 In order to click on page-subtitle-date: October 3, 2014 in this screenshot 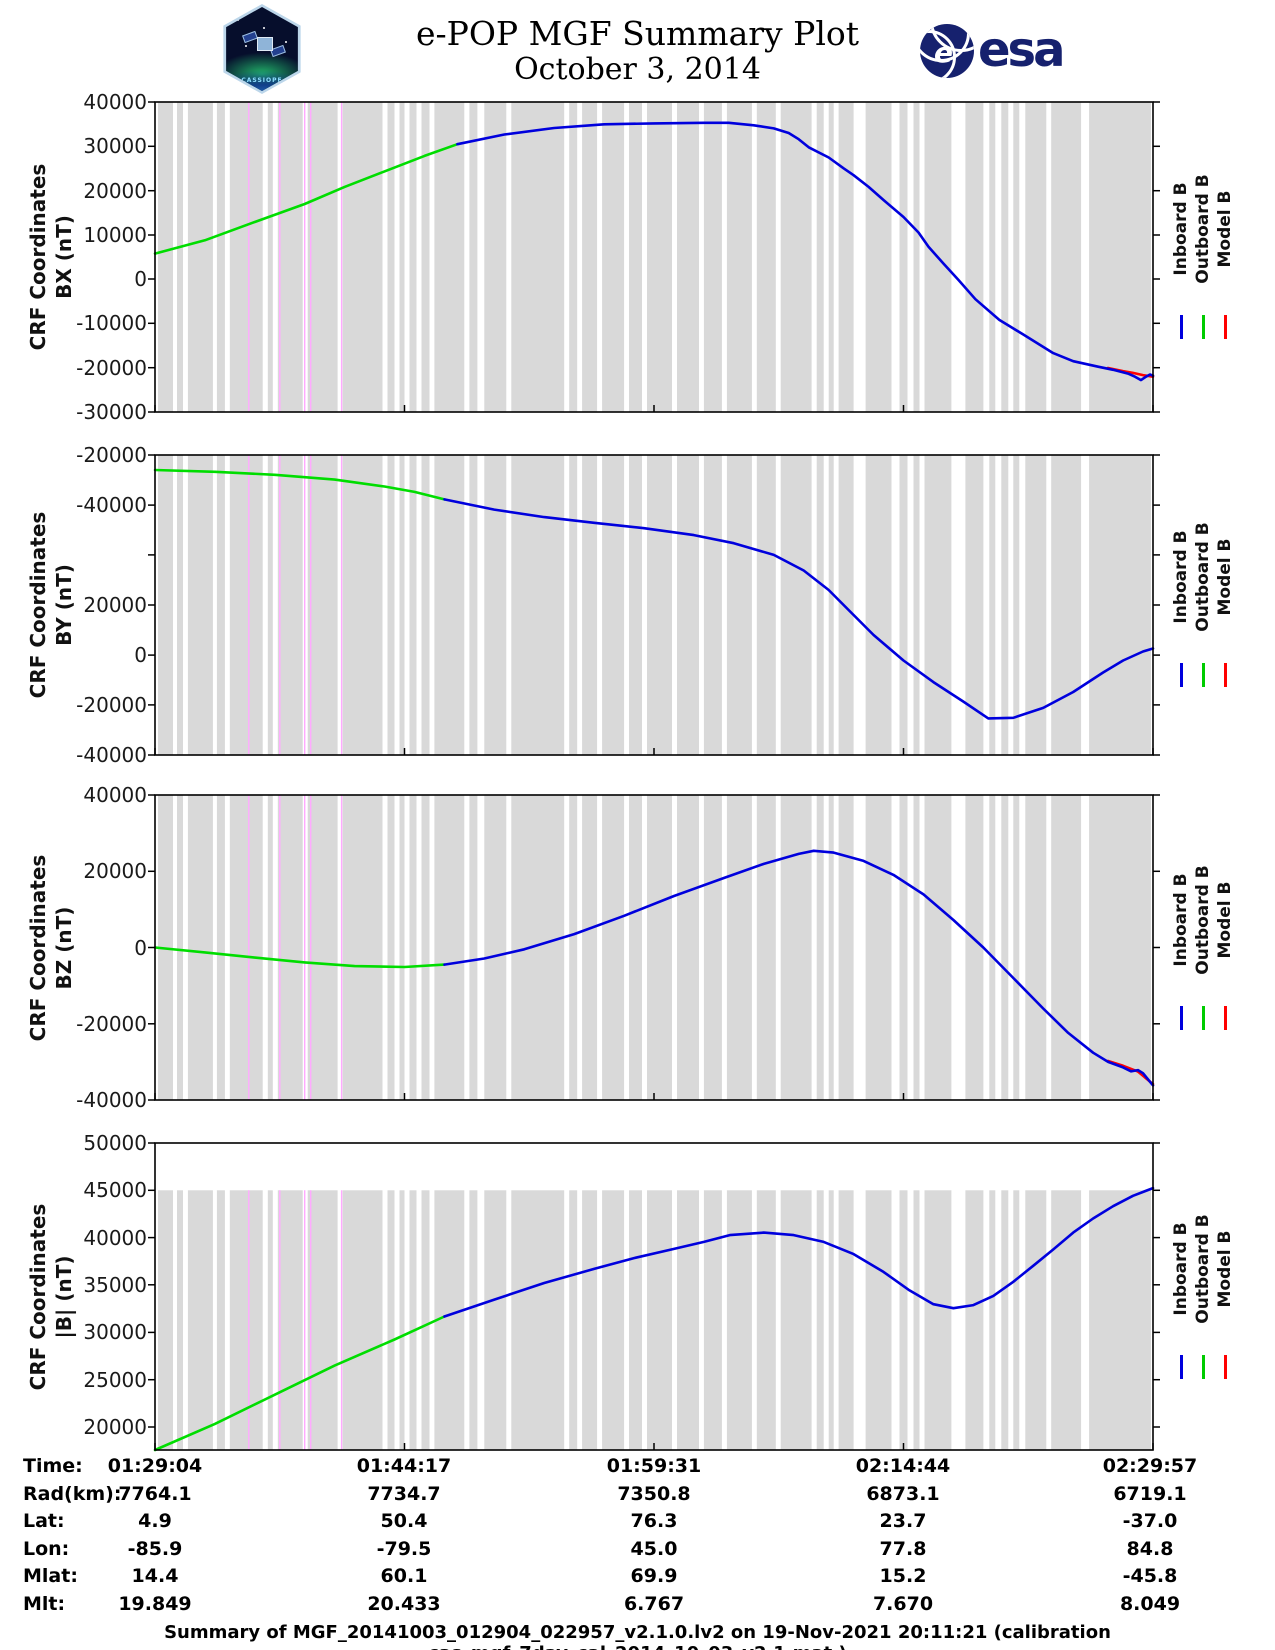, I will do `click(637, 69)`.